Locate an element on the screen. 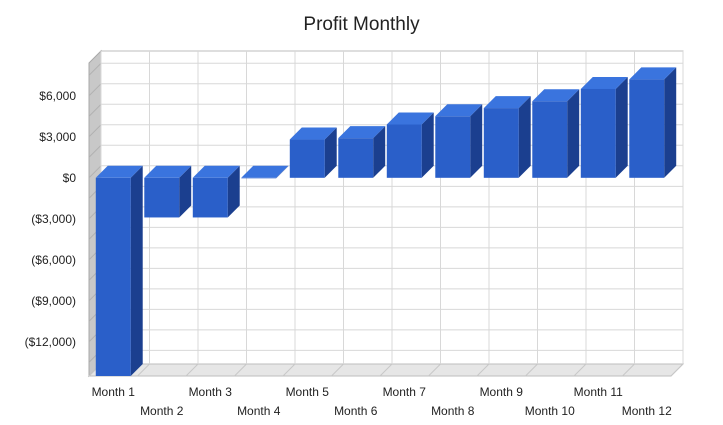  y-tick-label: $3,000 is located at coordinates (57, 137).